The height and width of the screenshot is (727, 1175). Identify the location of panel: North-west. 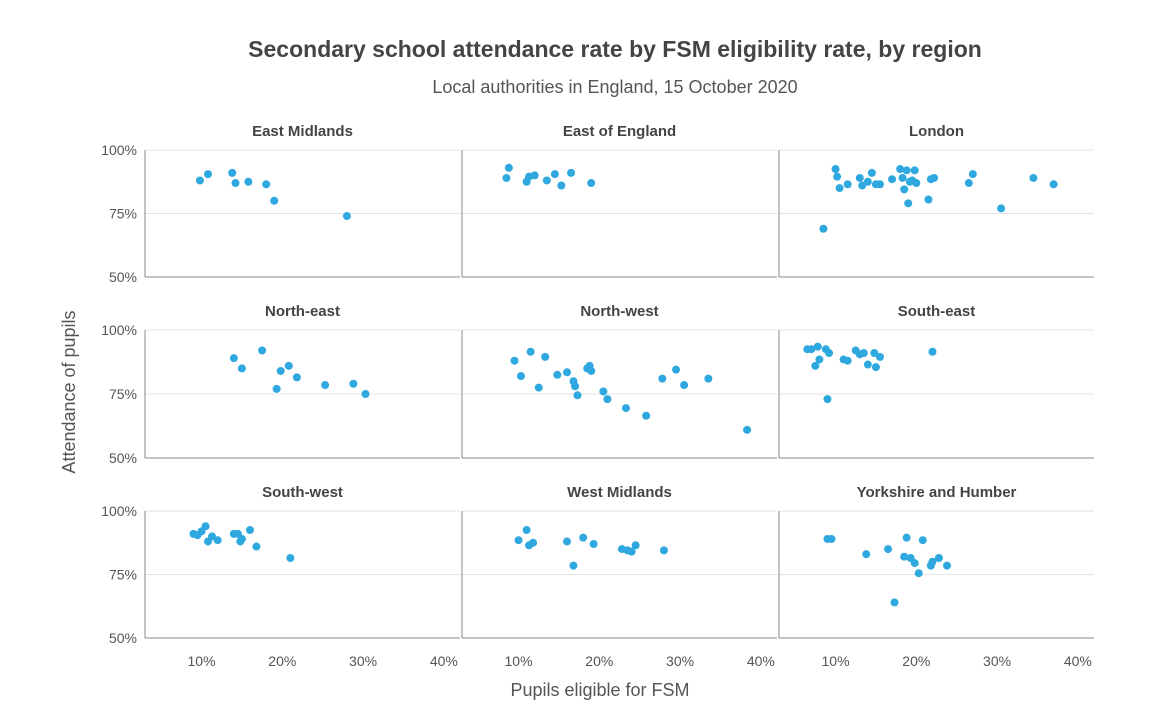
(619, 381).